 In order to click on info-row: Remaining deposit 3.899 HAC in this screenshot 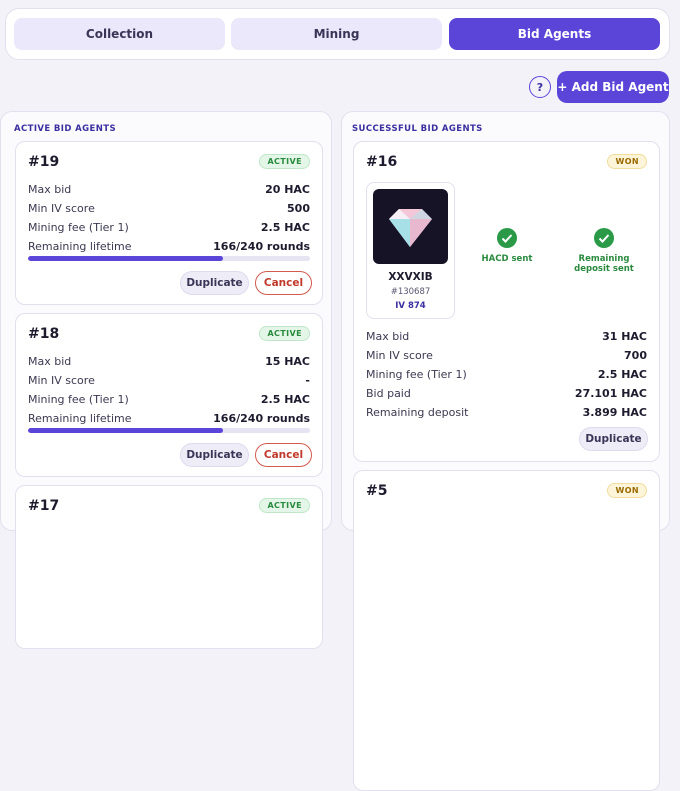, I will do `click(506, 412)`.